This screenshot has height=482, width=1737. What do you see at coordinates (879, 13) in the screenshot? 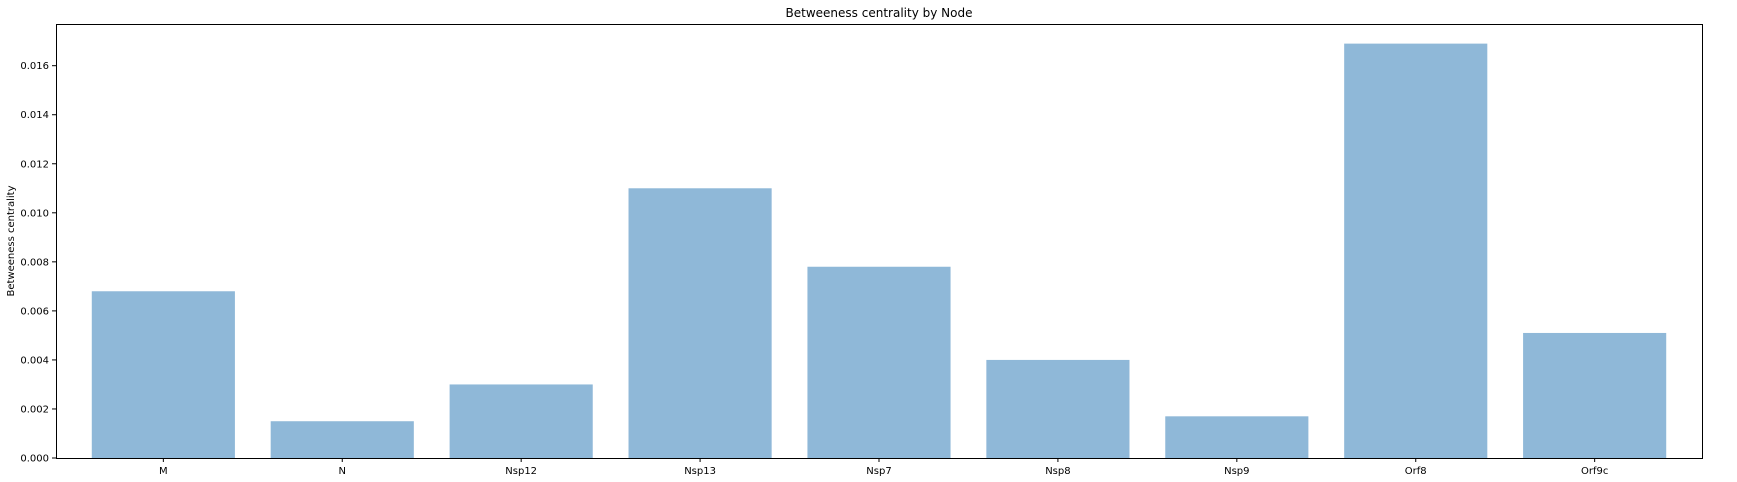
I see `chart-title: Betweeness centrality by Node` at bounding box center [879, 13].